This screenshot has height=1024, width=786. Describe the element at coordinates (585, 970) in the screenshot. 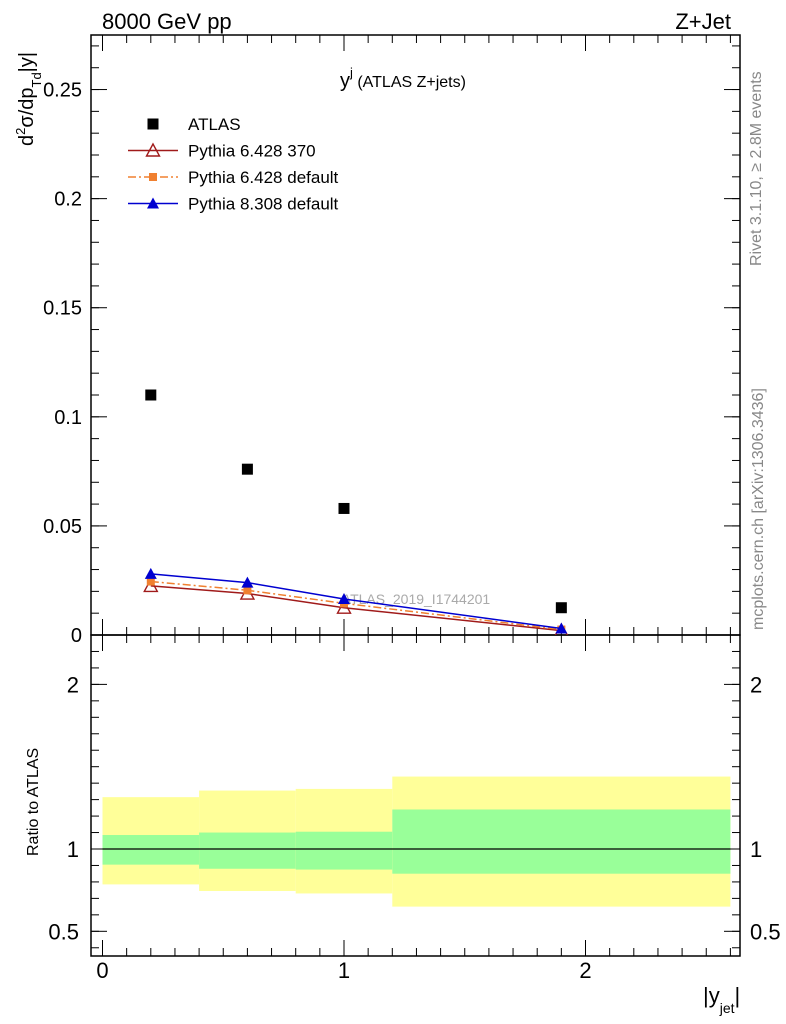

I see `x-tick-label-2: 2` at that location.